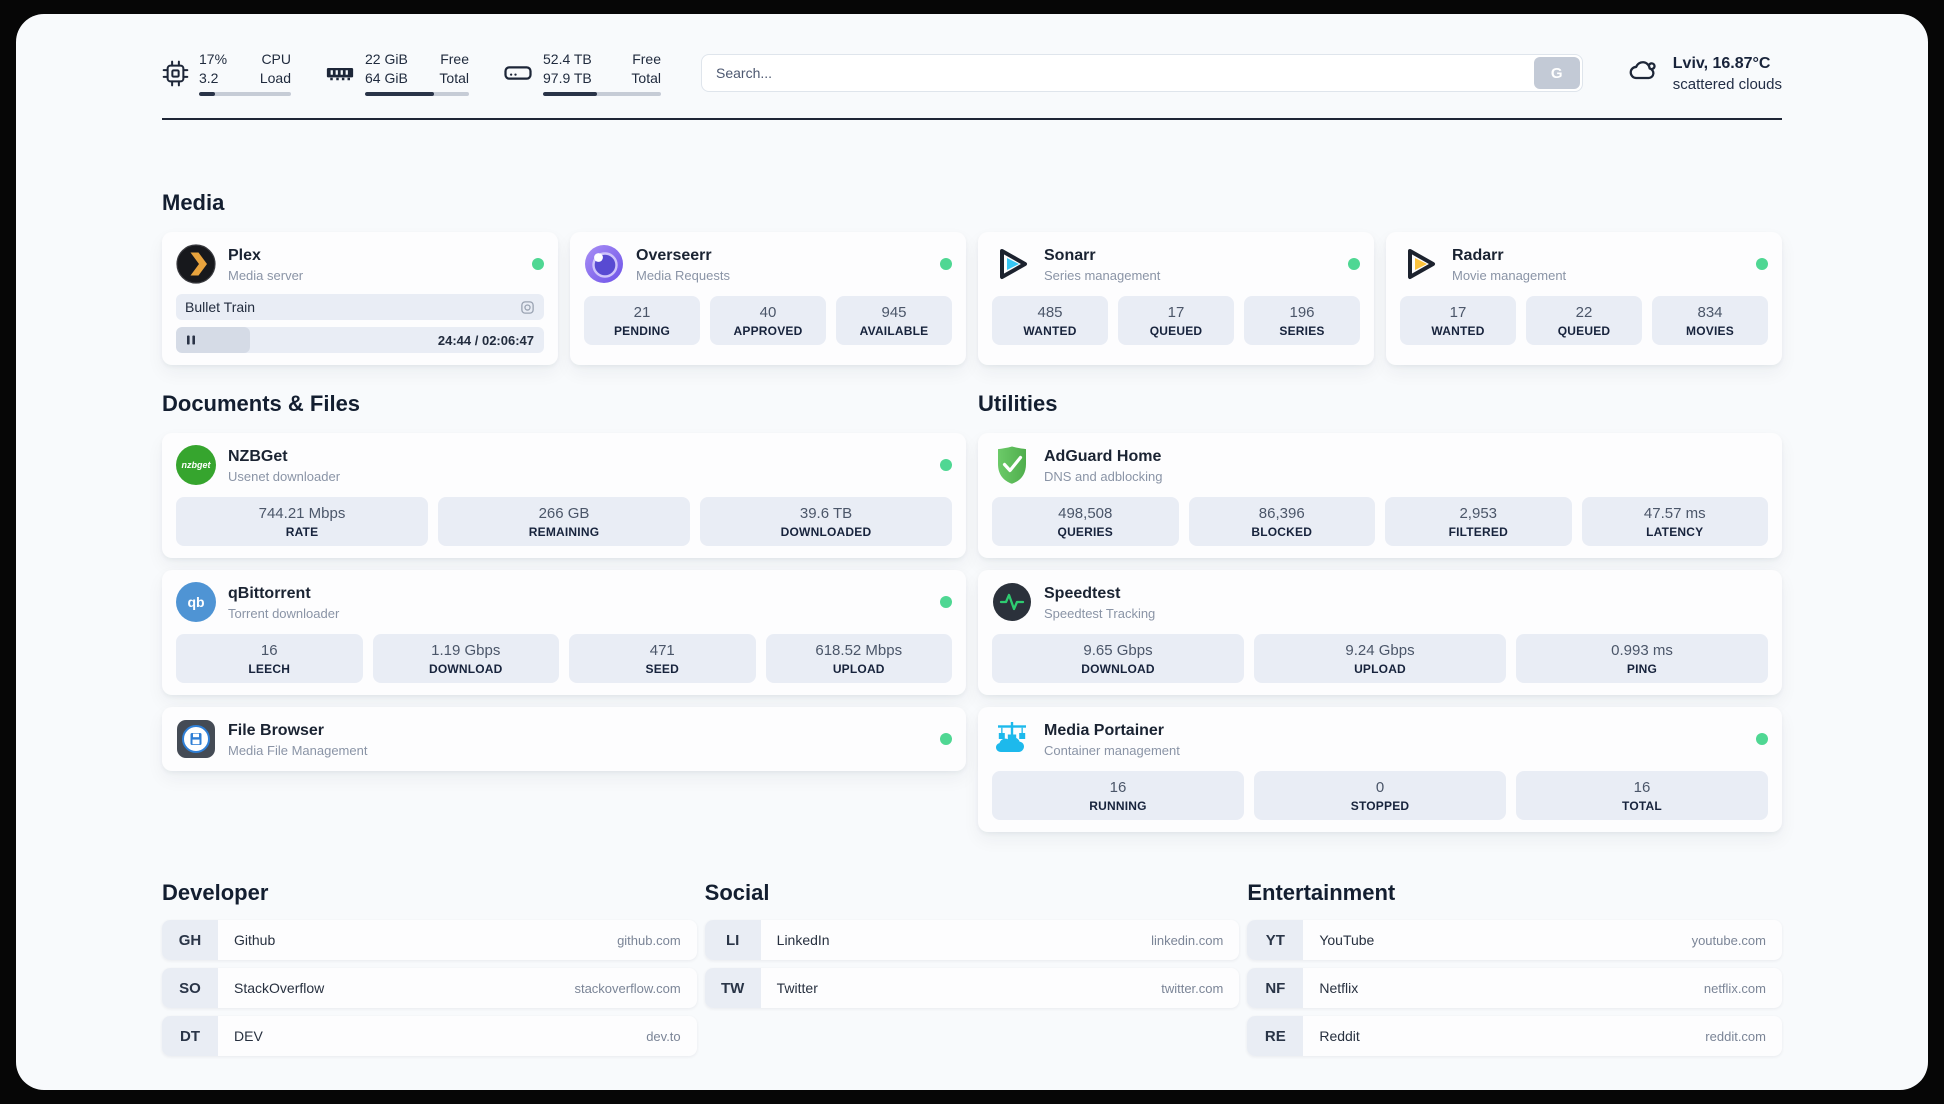  I want to click on bookmark-netflix: NF Netflix netflix.com, so click(1514, 988).